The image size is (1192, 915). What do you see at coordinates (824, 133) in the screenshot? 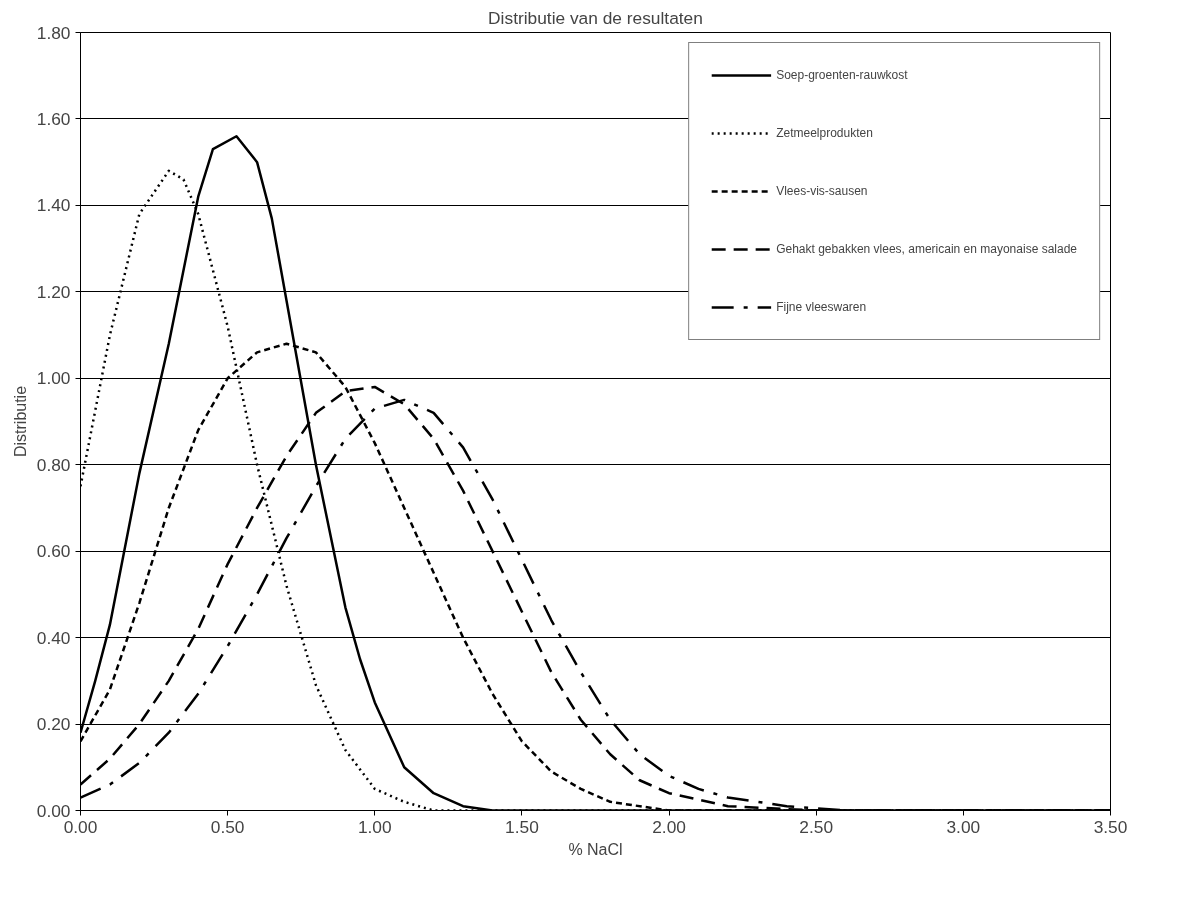
I see `legend-label: Zetmeelprodukten` at bounding box center [824, 133].